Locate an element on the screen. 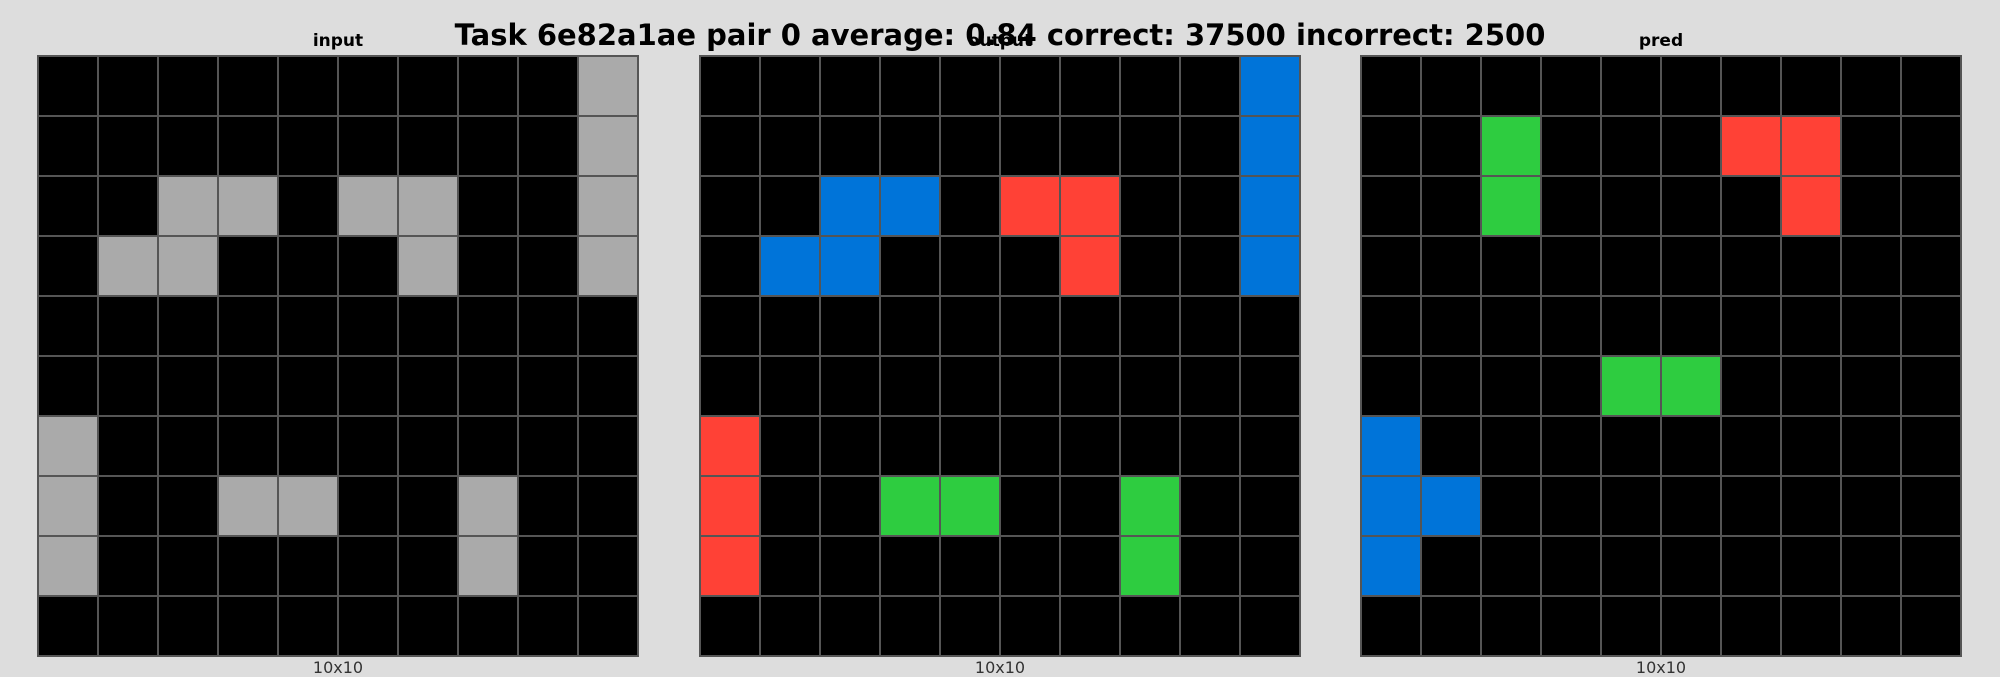 The image size is (2000, 677). panel-title-input: input is located at coordinates (338, 41).